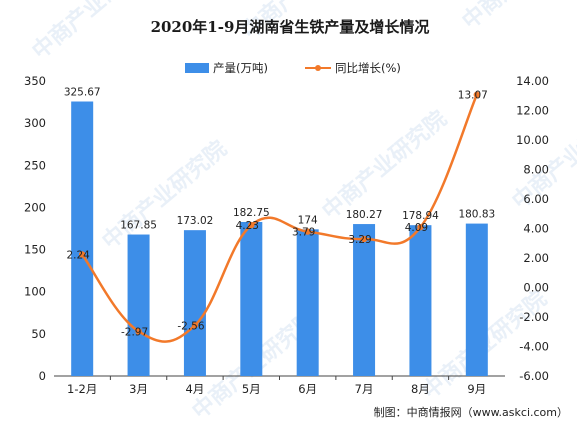 This screenshot has height=427, width=577. Describe the element at coordinates (293, 68) in the screenshot. I see `legend: 产量(万吨) 同比增长(%)` at that location.